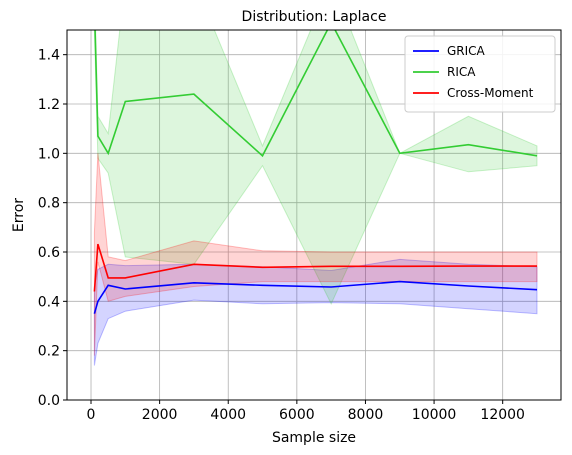  Describe the element at coordinates (314, 17) in the screenshot. I see `chart-title: Distribution: Laplace` at that location.